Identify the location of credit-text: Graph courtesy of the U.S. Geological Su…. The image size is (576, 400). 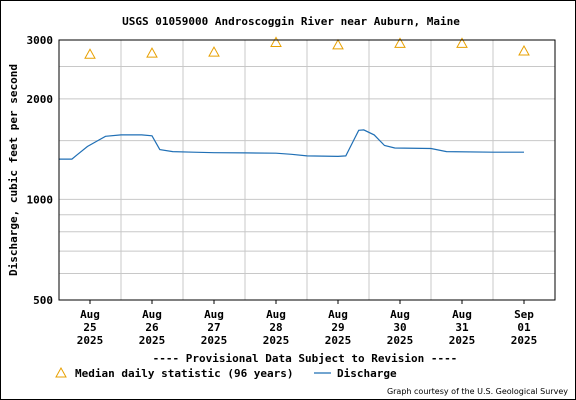
(477, 391).